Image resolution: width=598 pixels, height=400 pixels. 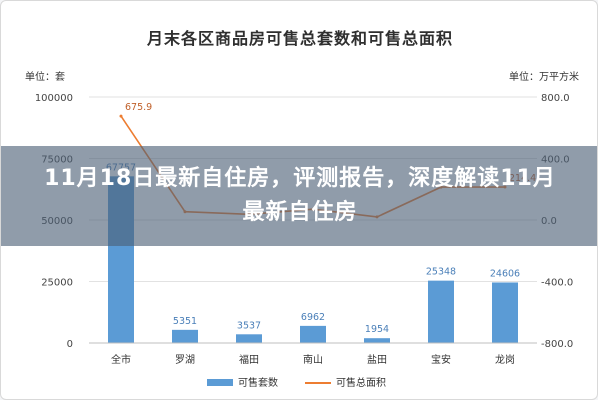 I want to click on category-label: 罗湖, so click(x=185, y=360).